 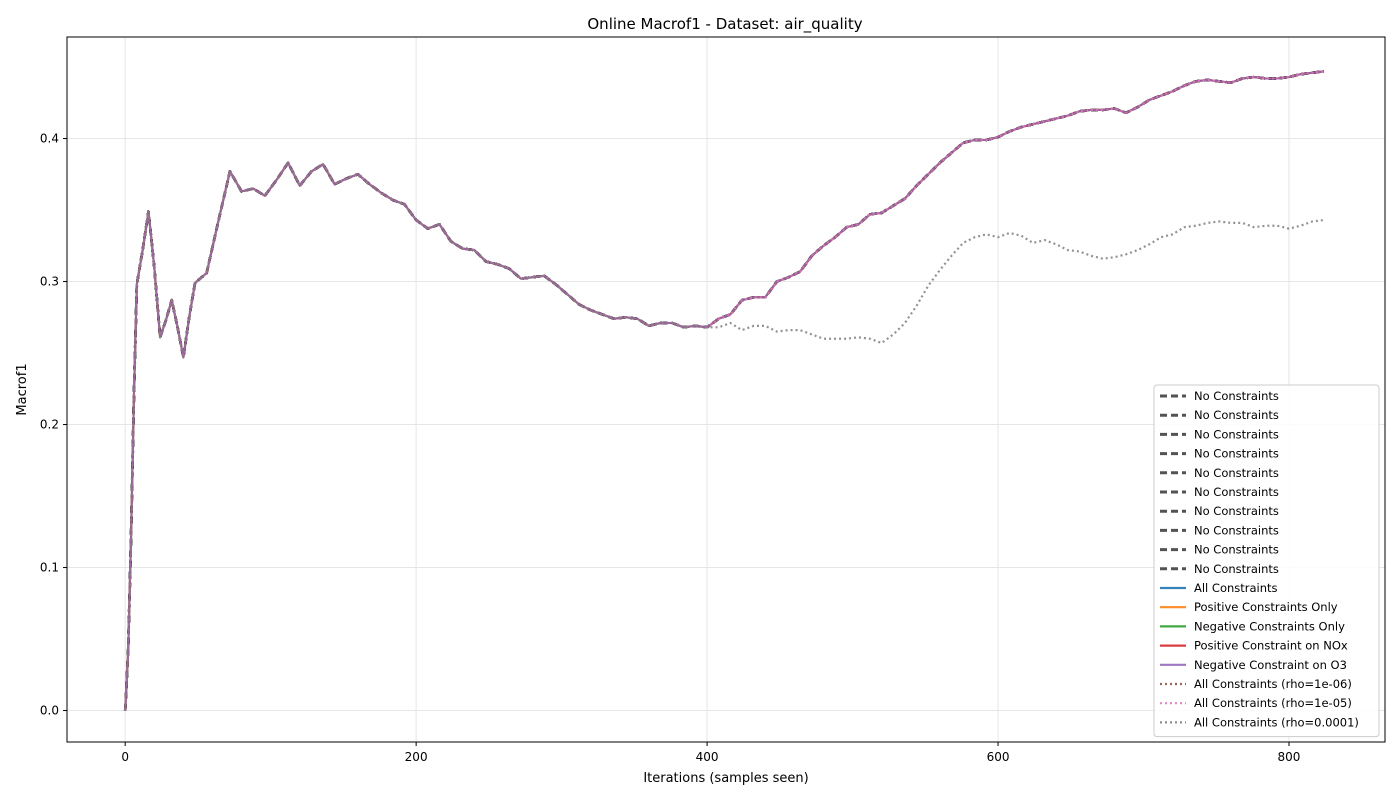 I want to click on legend-label: All Constraints (rho=0.0001), so click(x=1276, y=722).